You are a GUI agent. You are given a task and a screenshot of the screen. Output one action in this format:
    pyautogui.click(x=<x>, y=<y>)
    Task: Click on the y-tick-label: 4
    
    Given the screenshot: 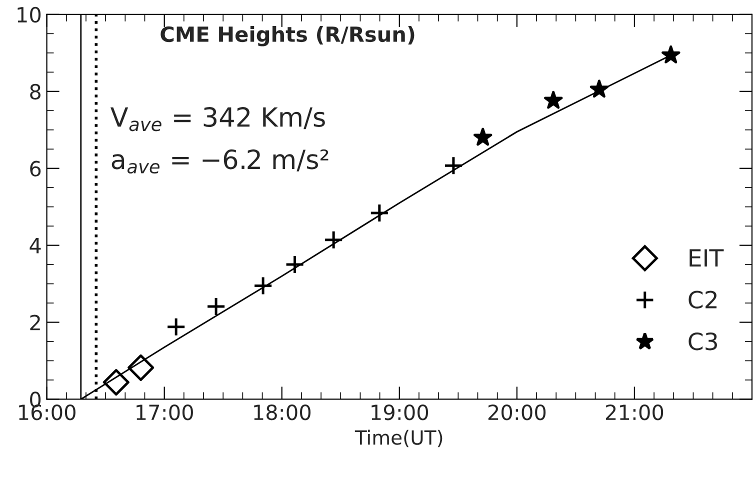 What is the action you would take?
    pyautogui.click(x=35, y=246)
    